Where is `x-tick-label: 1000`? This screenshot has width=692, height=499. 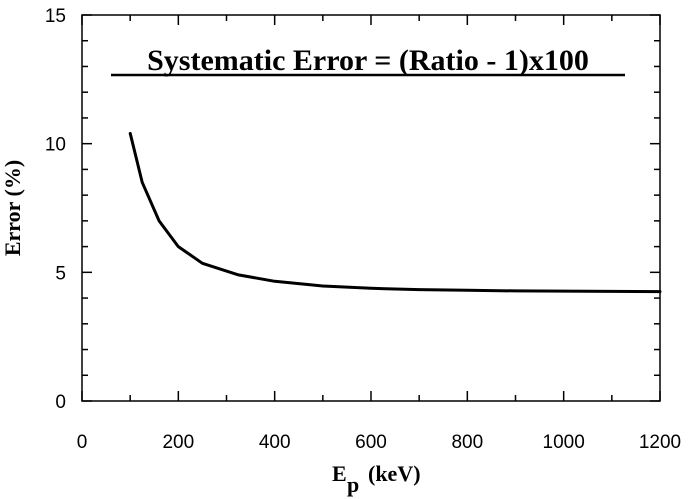
x-tick-label: 1000 is located at coordinates (564, 442).